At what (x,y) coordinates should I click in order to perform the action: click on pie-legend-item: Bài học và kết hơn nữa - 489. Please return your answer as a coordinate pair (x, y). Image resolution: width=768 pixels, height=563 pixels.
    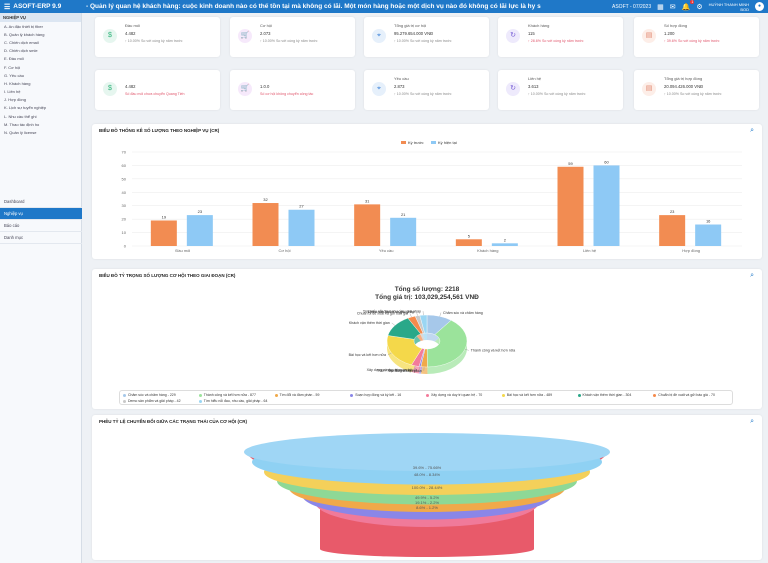
    Looking at the image, I should click on (539, 395).